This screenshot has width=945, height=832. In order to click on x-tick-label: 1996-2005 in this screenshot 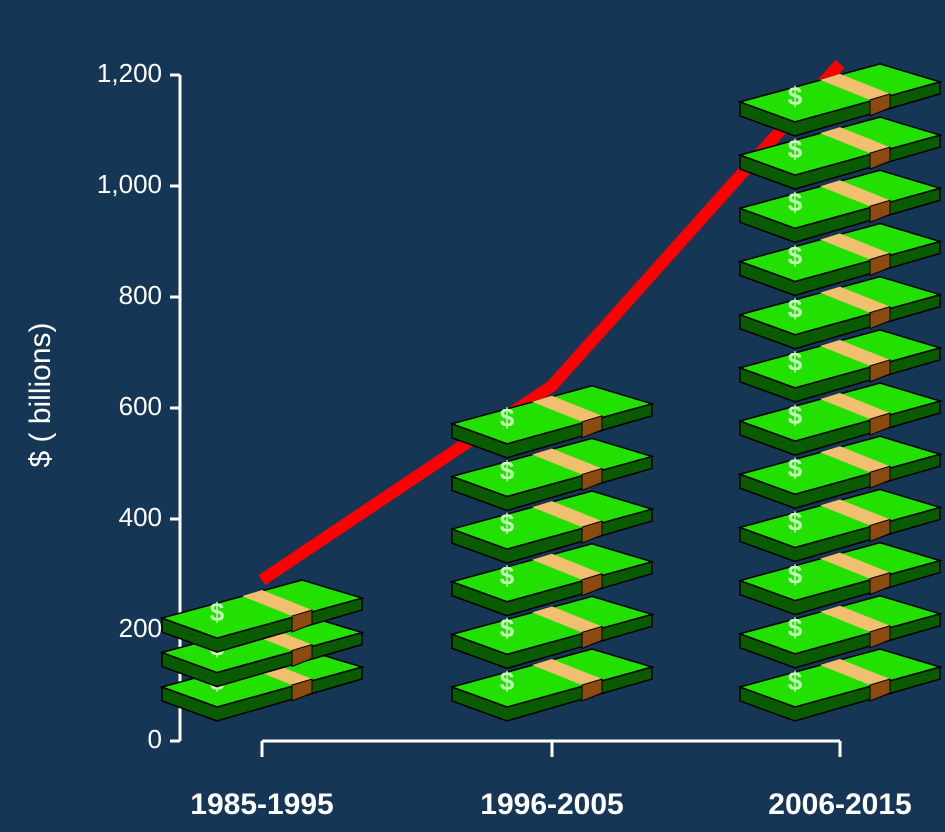, I will do `click(551, 804)`.